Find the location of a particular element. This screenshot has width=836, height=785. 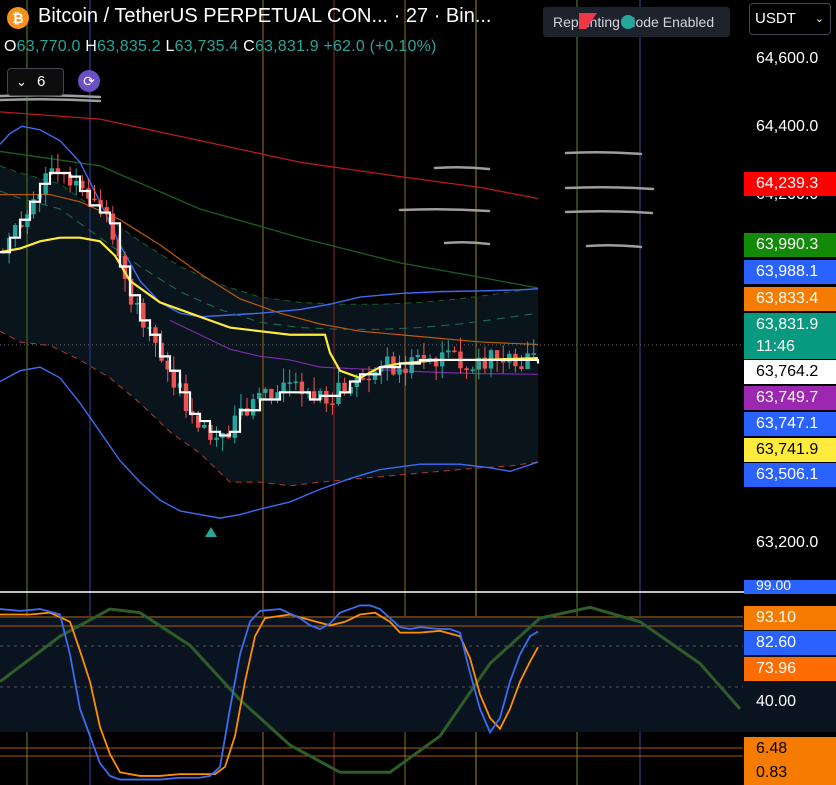

price-tag: 63,988.1 is located at coordinates (790, 272).